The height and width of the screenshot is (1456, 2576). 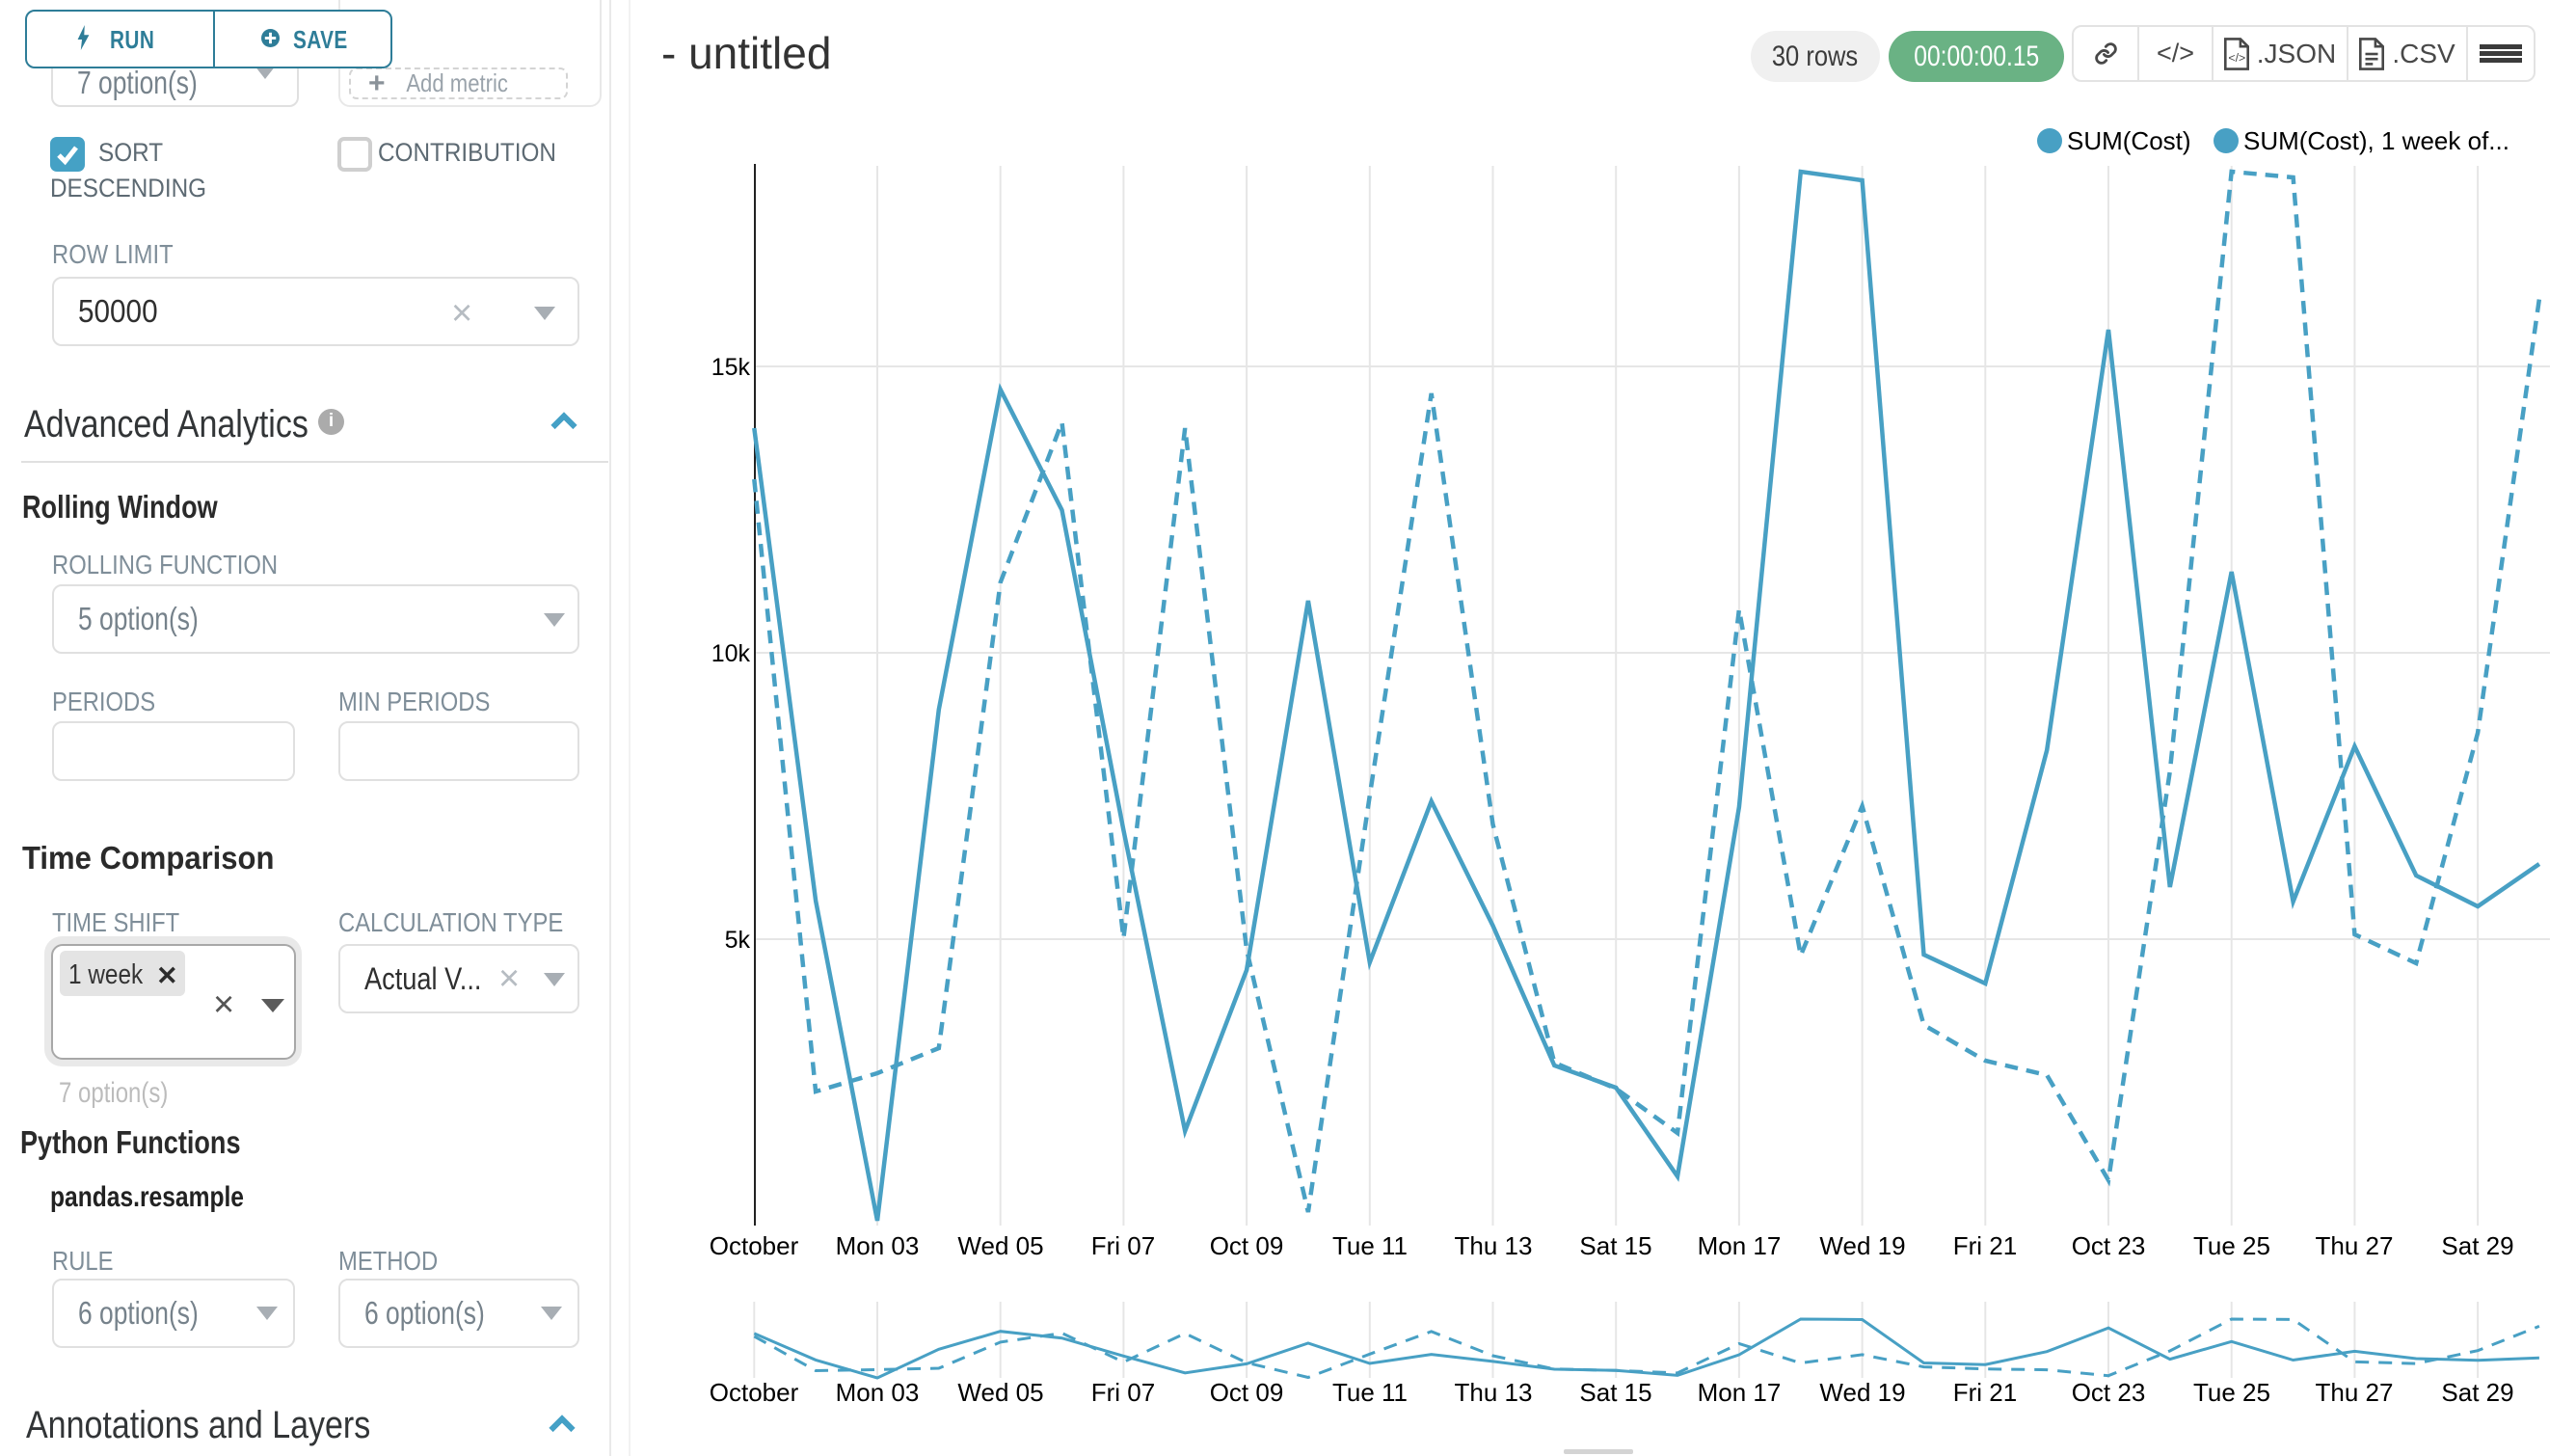 What do you see at coordinates (738, 941) in the screenshot?
I see `svg-text: 5k` at bounding box center [738, 941].